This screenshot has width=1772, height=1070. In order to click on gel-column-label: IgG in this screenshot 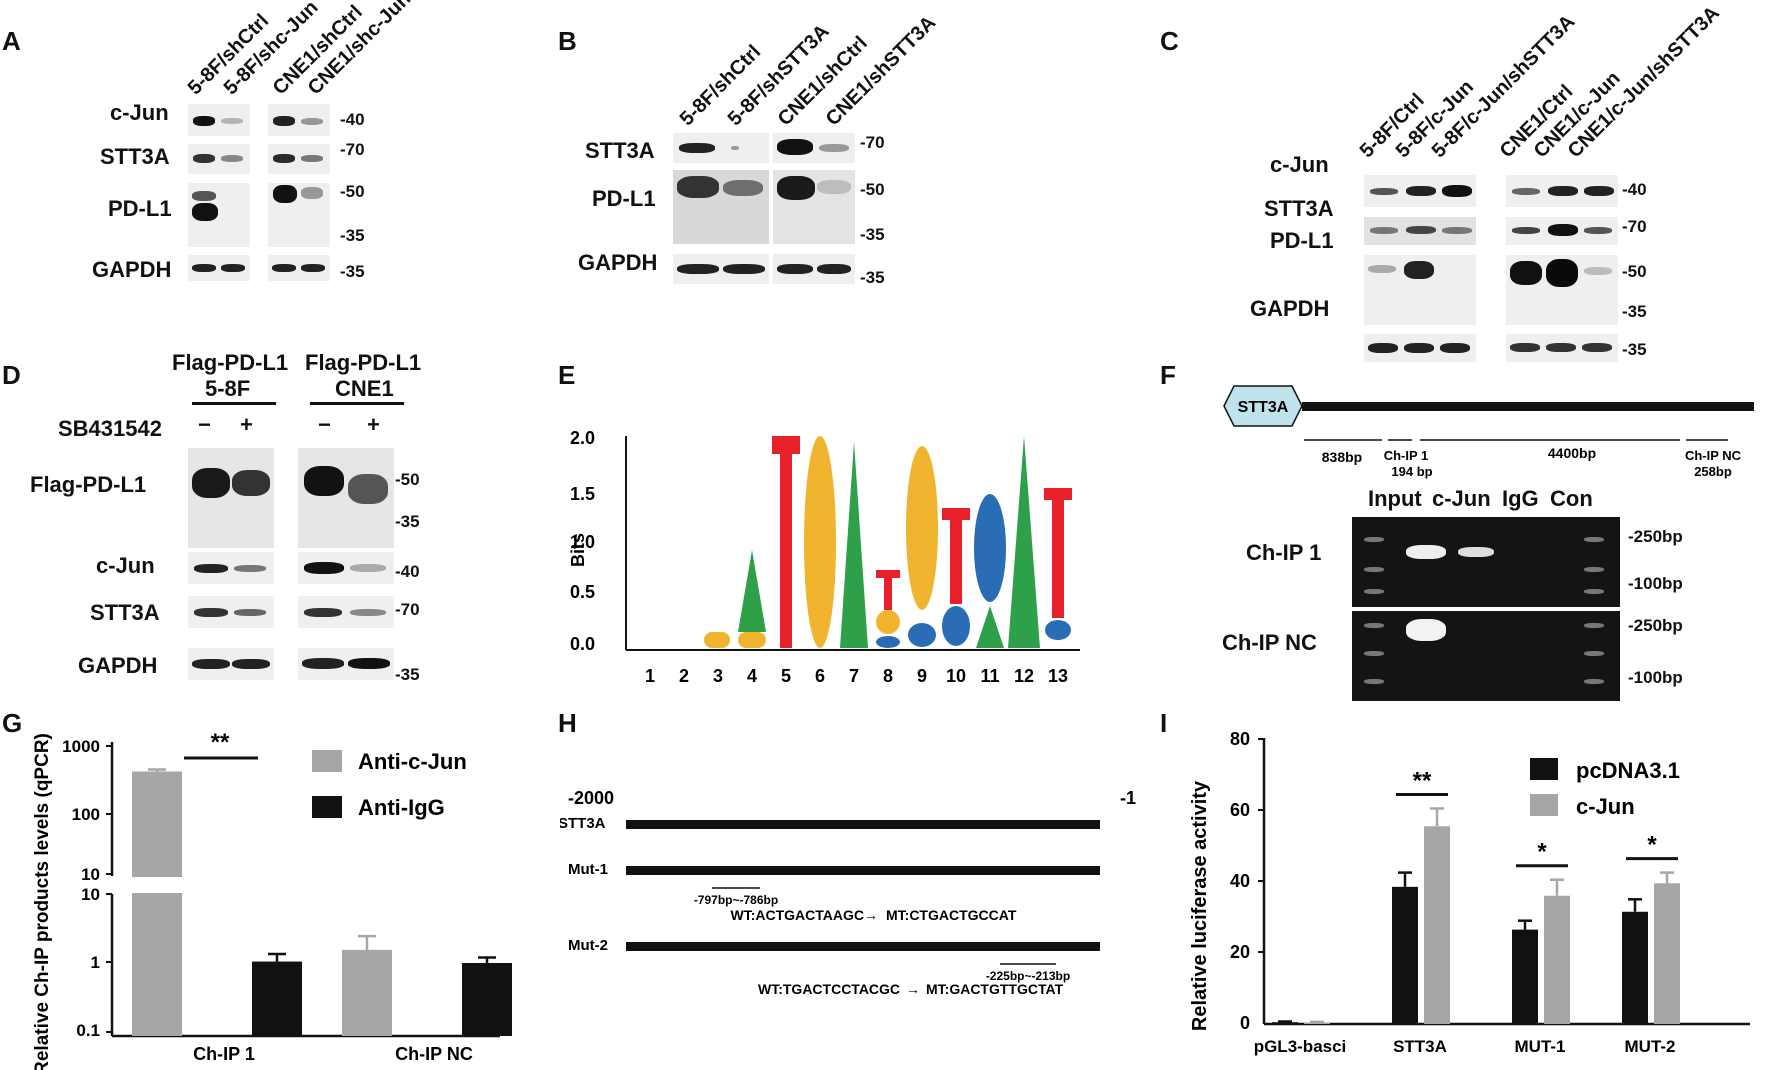, I will do `click(1520, 498)`.